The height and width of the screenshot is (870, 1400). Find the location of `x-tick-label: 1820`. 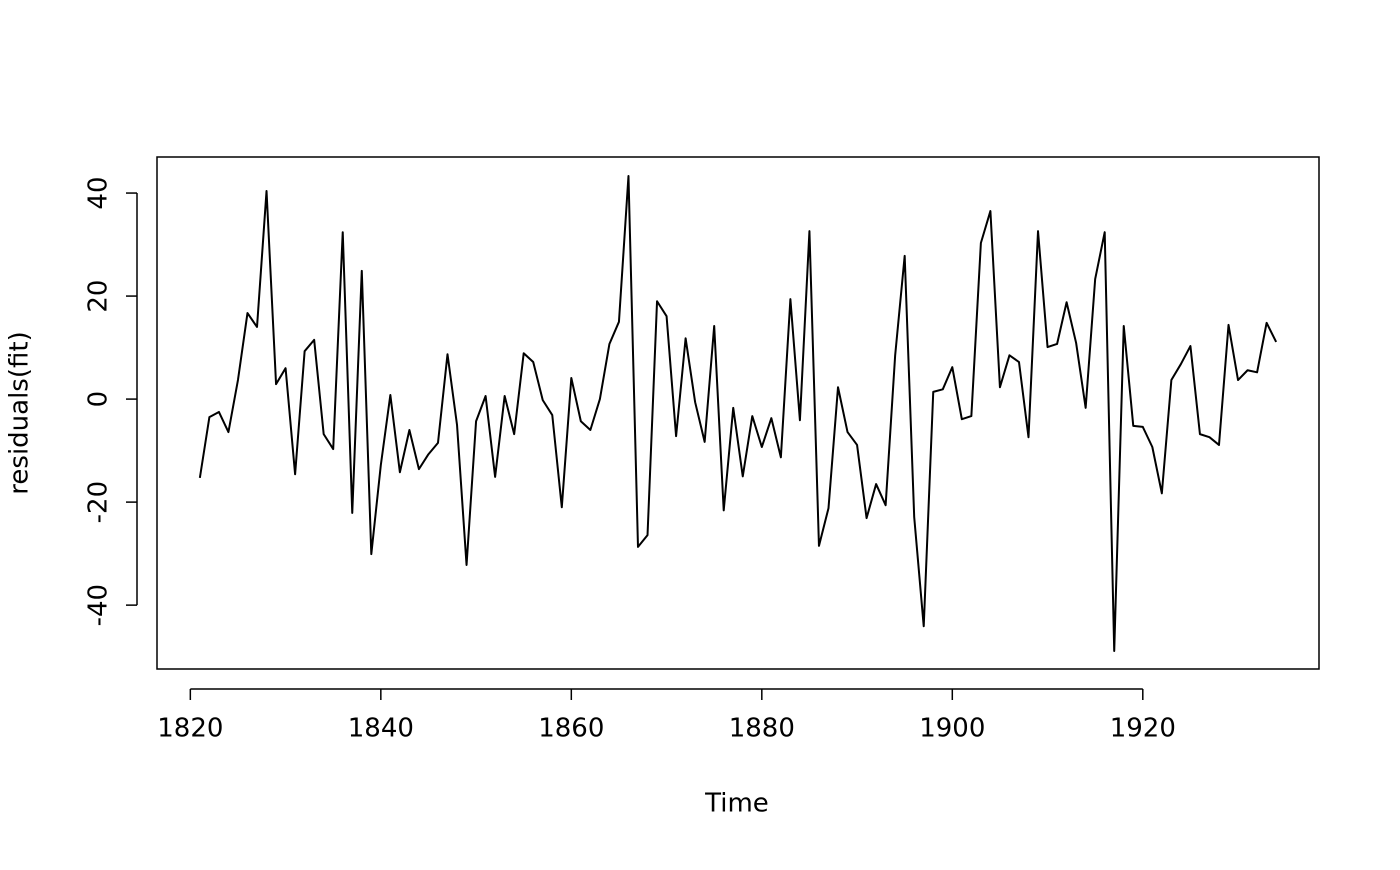

x-tick-label: 1820 is located at coordinates (190, 729).